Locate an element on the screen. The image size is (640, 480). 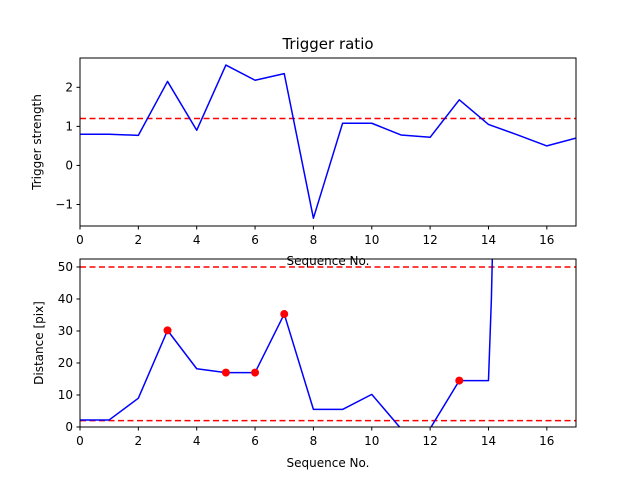
y-tick-label: 2 is located at coordinates (69, 87).